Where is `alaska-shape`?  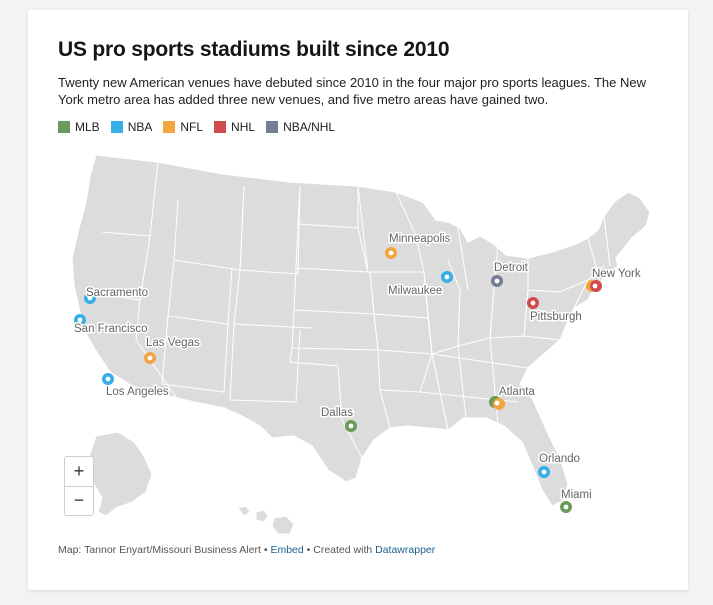 alaska-shape is located at coordinates (119, 474).